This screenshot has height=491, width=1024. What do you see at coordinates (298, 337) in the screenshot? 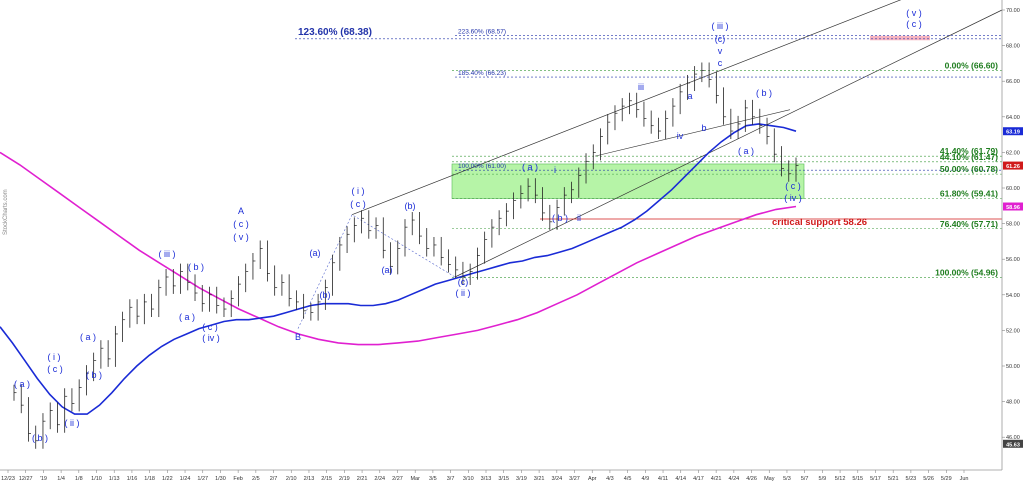
I see `wave-label: B` at bounding box center [298, 337].